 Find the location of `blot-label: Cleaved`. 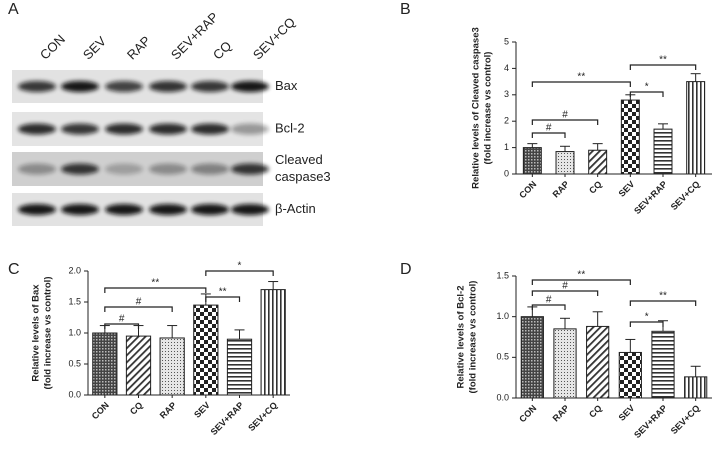

blot-label: Cleaved is located at coordinates (299, 159).